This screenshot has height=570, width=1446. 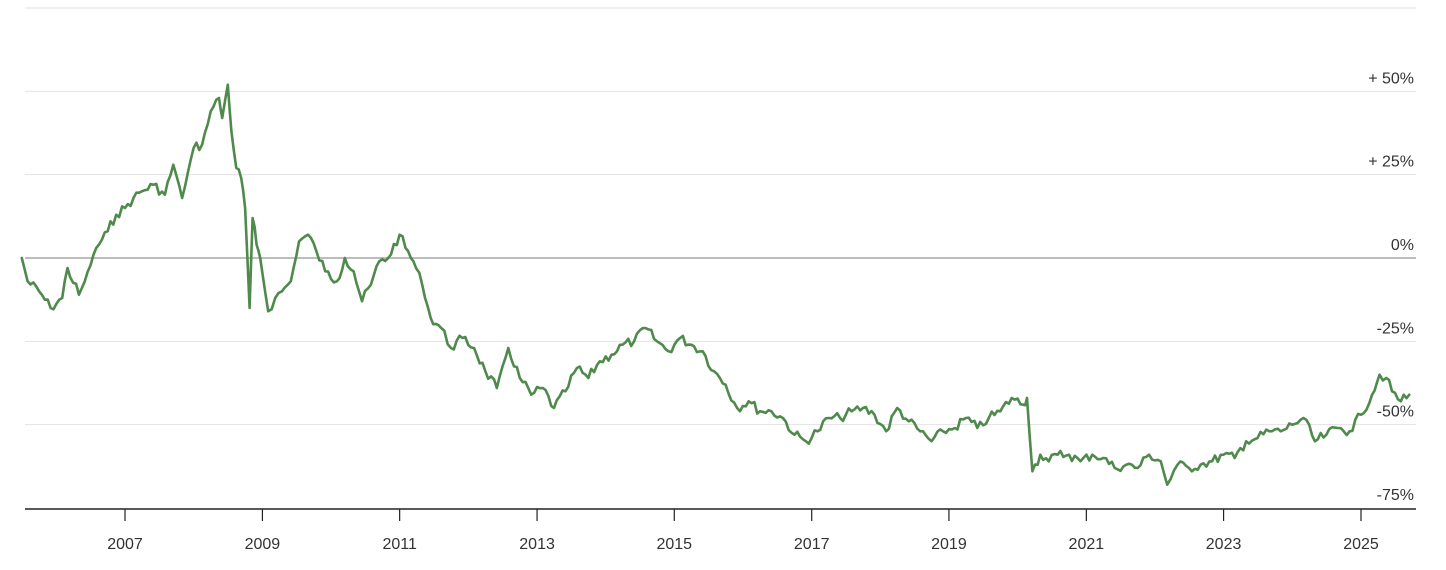 I want to click on x-tick-label: 2013, so click(x=537, y=544).